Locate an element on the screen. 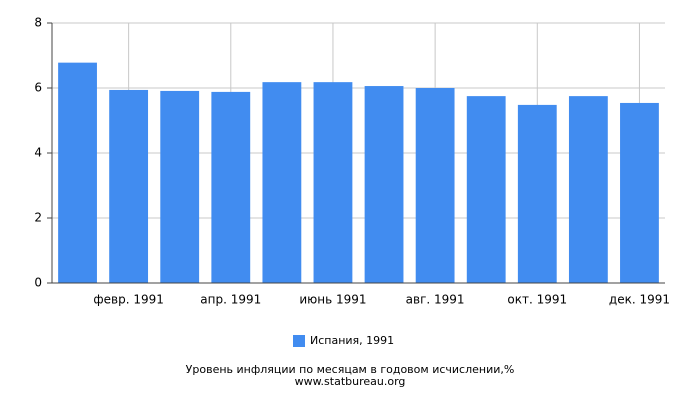 This screenshot has height=404, width=700. x-tick-label: февр. 1991 is located at coordinates (128, 300).